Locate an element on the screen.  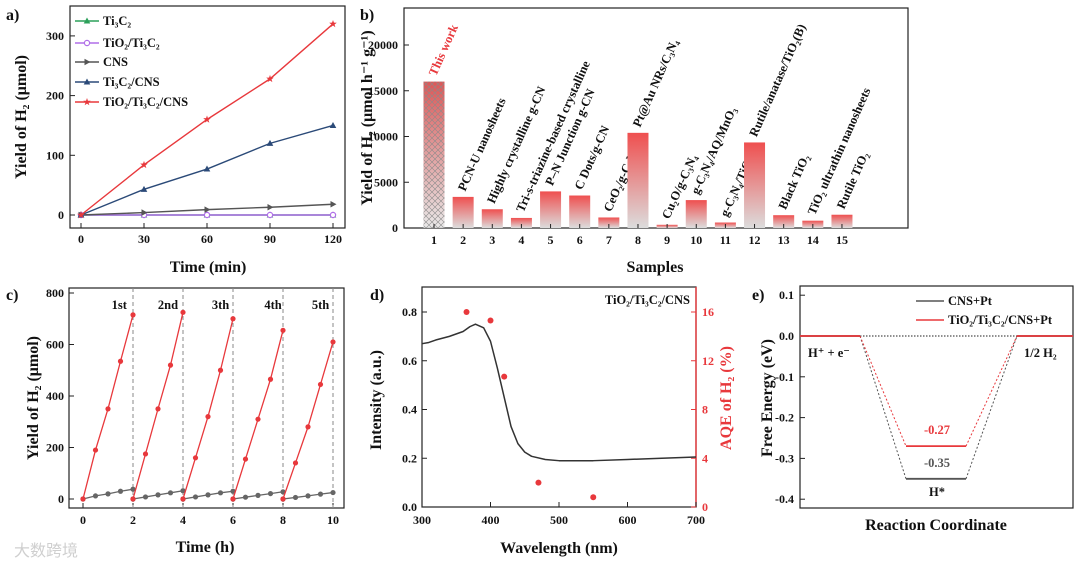
y-tick-label: -0.4 is located at coordinates (784, 499).